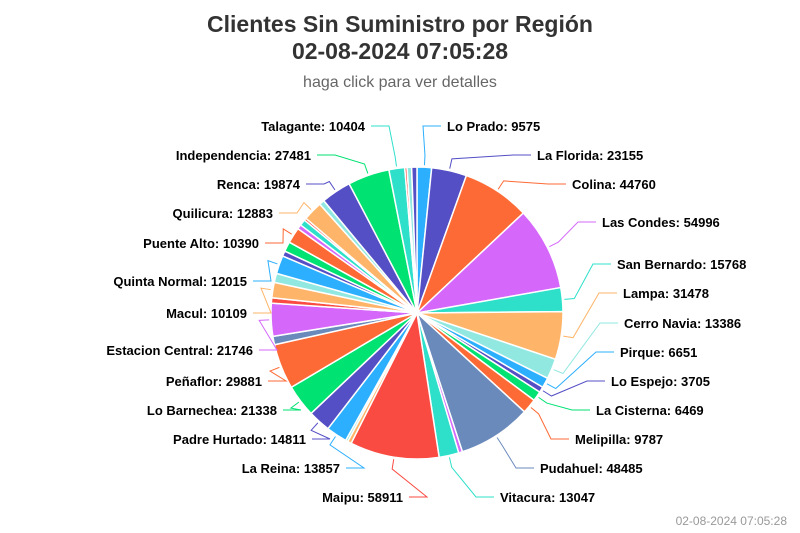  I want to click on chart-credit: 02-08-2024 07:05:28, so click(731, 521).